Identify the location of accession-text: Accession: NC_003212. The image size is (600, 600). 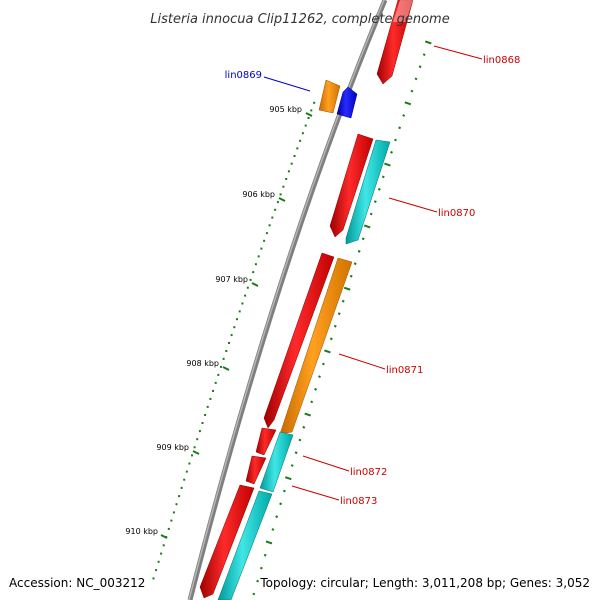
(77, 583).